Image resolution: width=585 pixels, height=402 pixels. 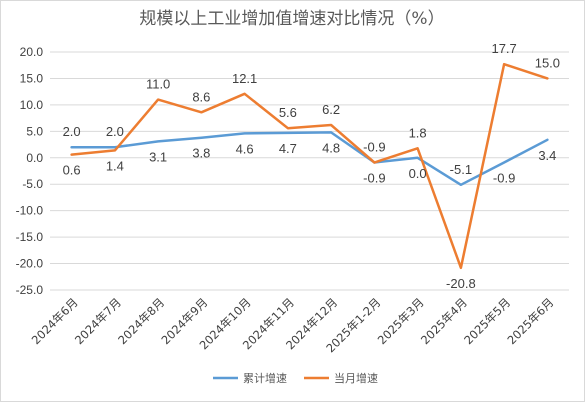 I want to click on x-tick-label: 2025年6月, so click(x=530, y=321).